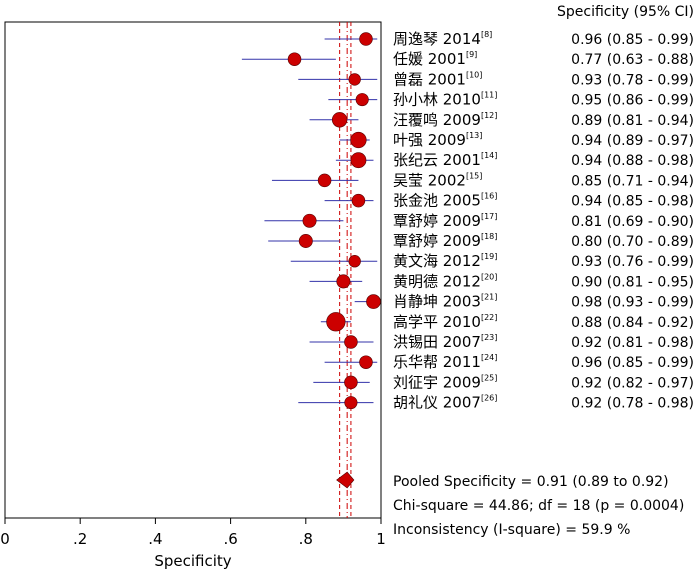  Describe the element at coordinates (632, 60) in the screenshot. I see `study-value: 0.77 (0.63 - 0.88)` at that location.